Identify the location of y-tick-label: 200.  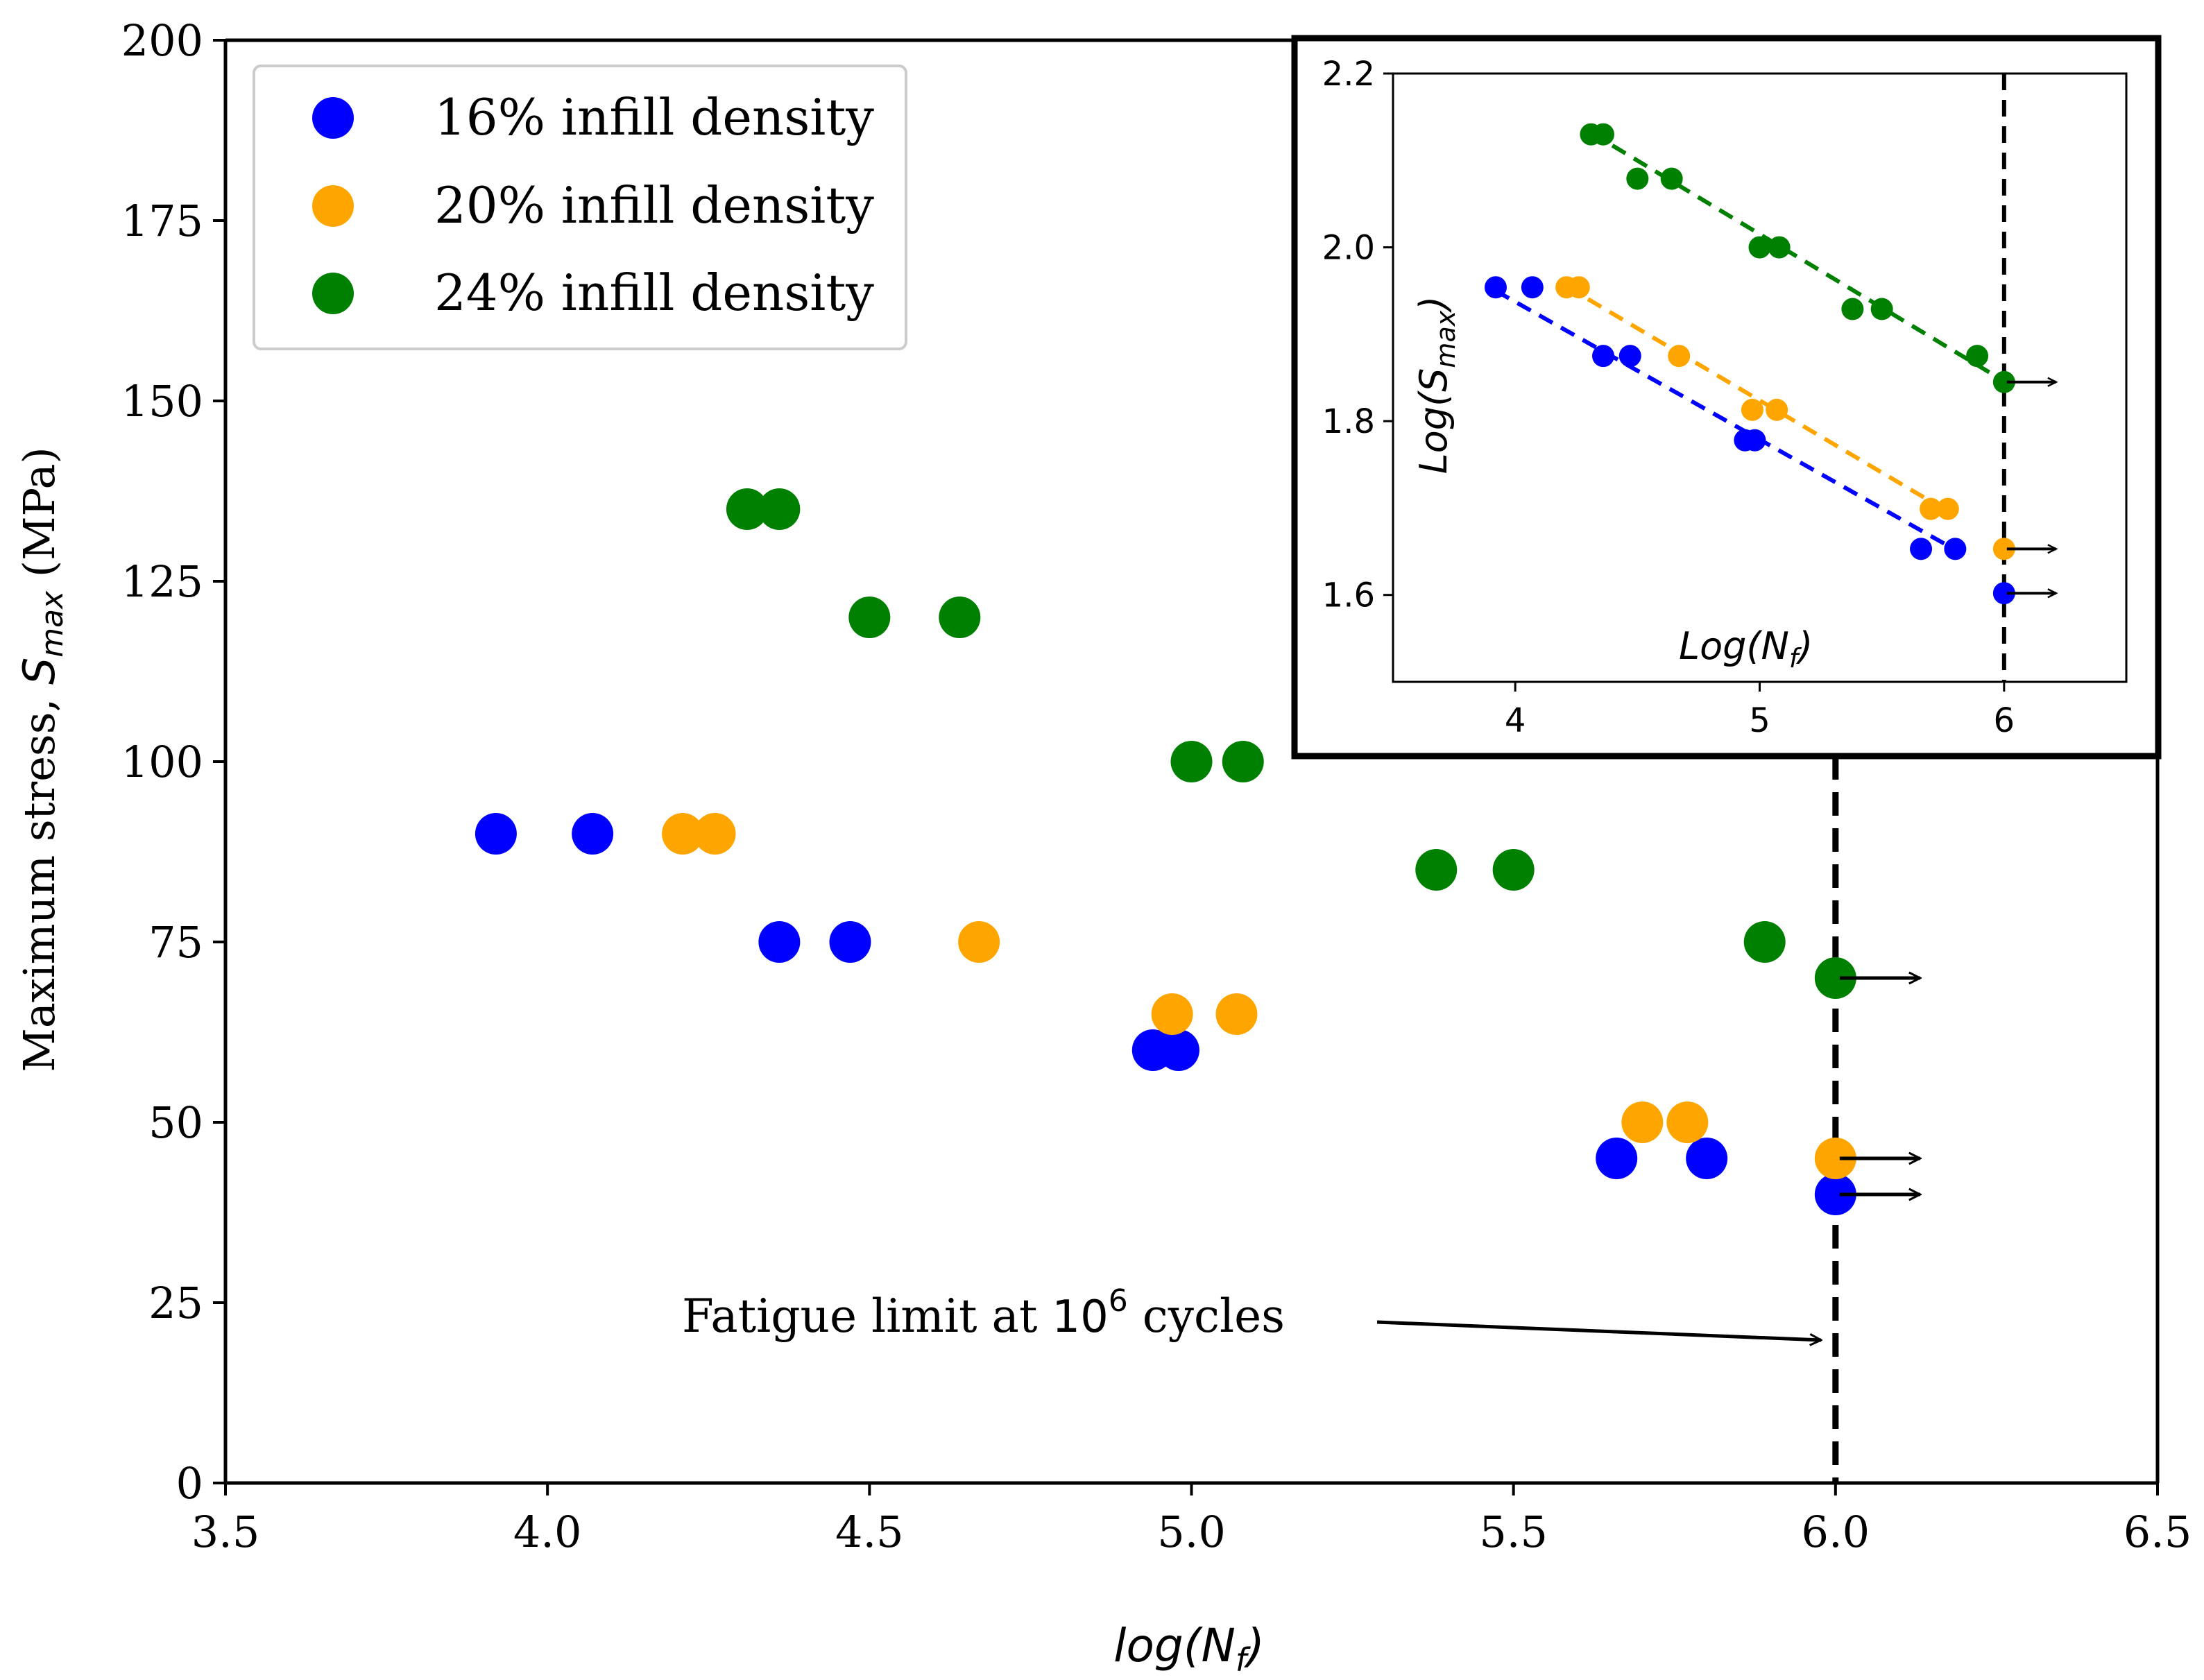
(162, 40).